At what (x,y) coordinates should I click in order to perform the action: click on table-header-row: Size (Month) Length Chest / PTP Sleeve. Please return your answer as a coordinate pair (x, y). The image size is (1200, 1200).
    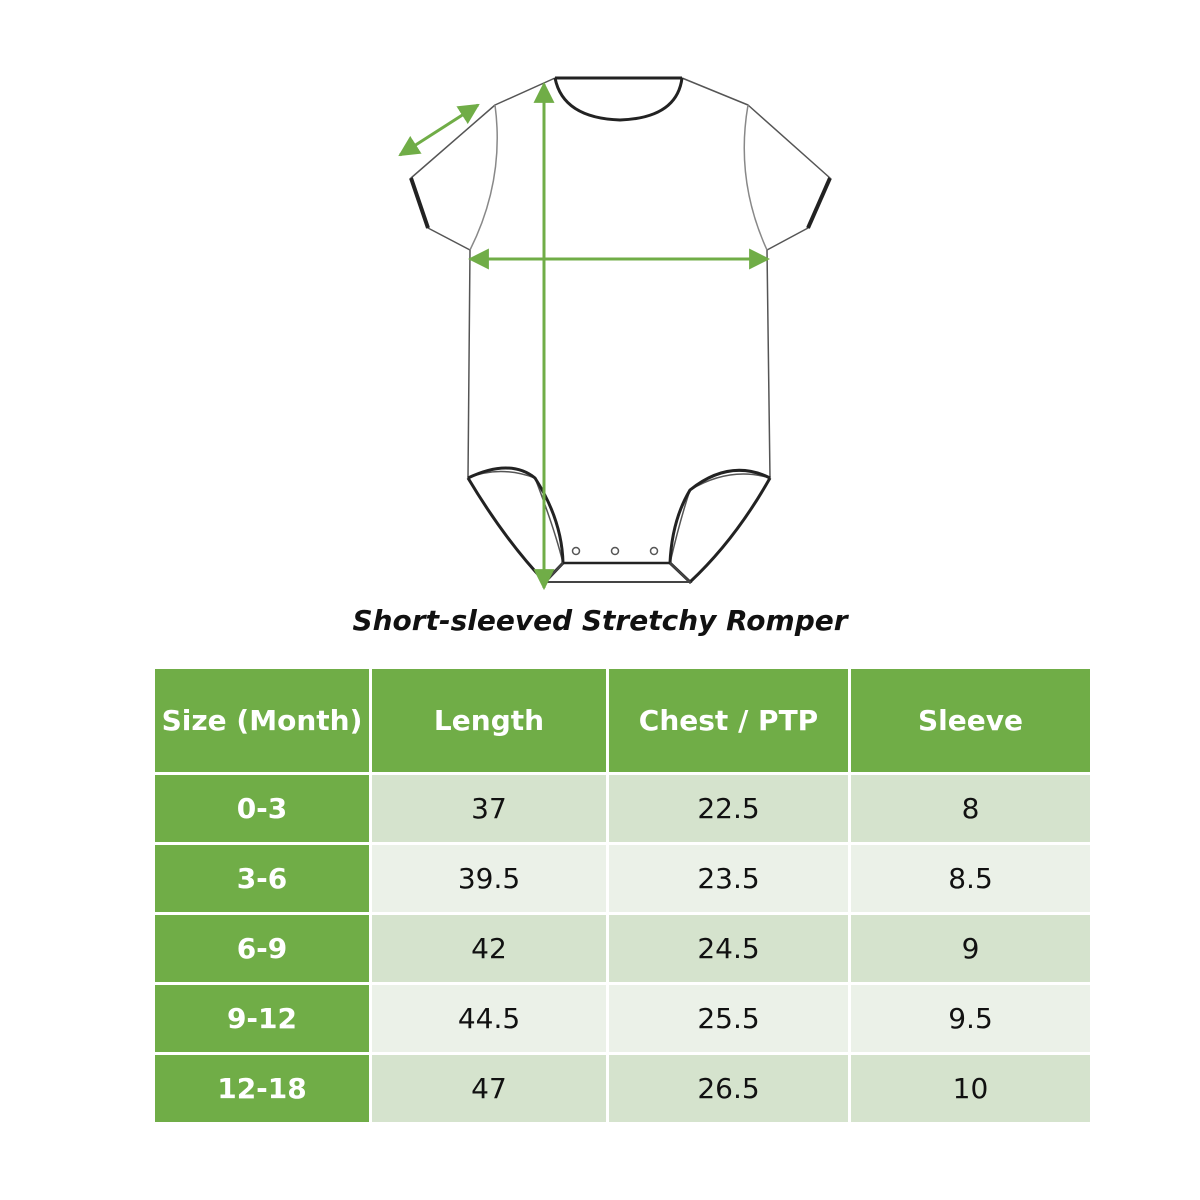
    Looking at the image, I should click on (622, 720).